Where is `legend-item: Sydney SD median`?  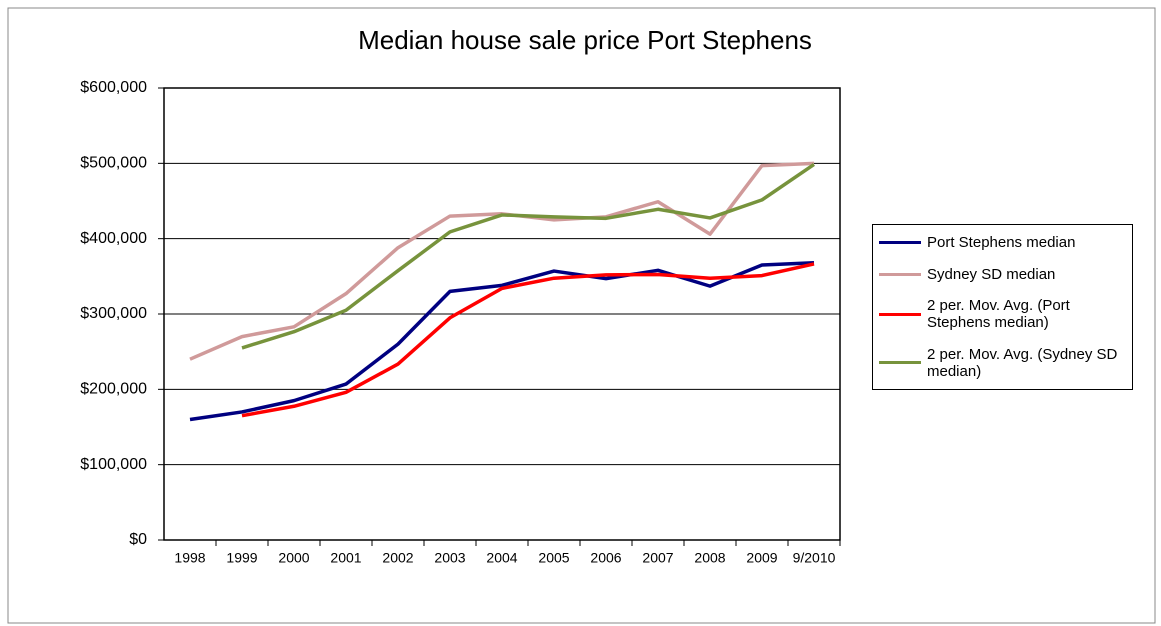
legend-item: Sydney SD median is located at coordinates (1002, 274).